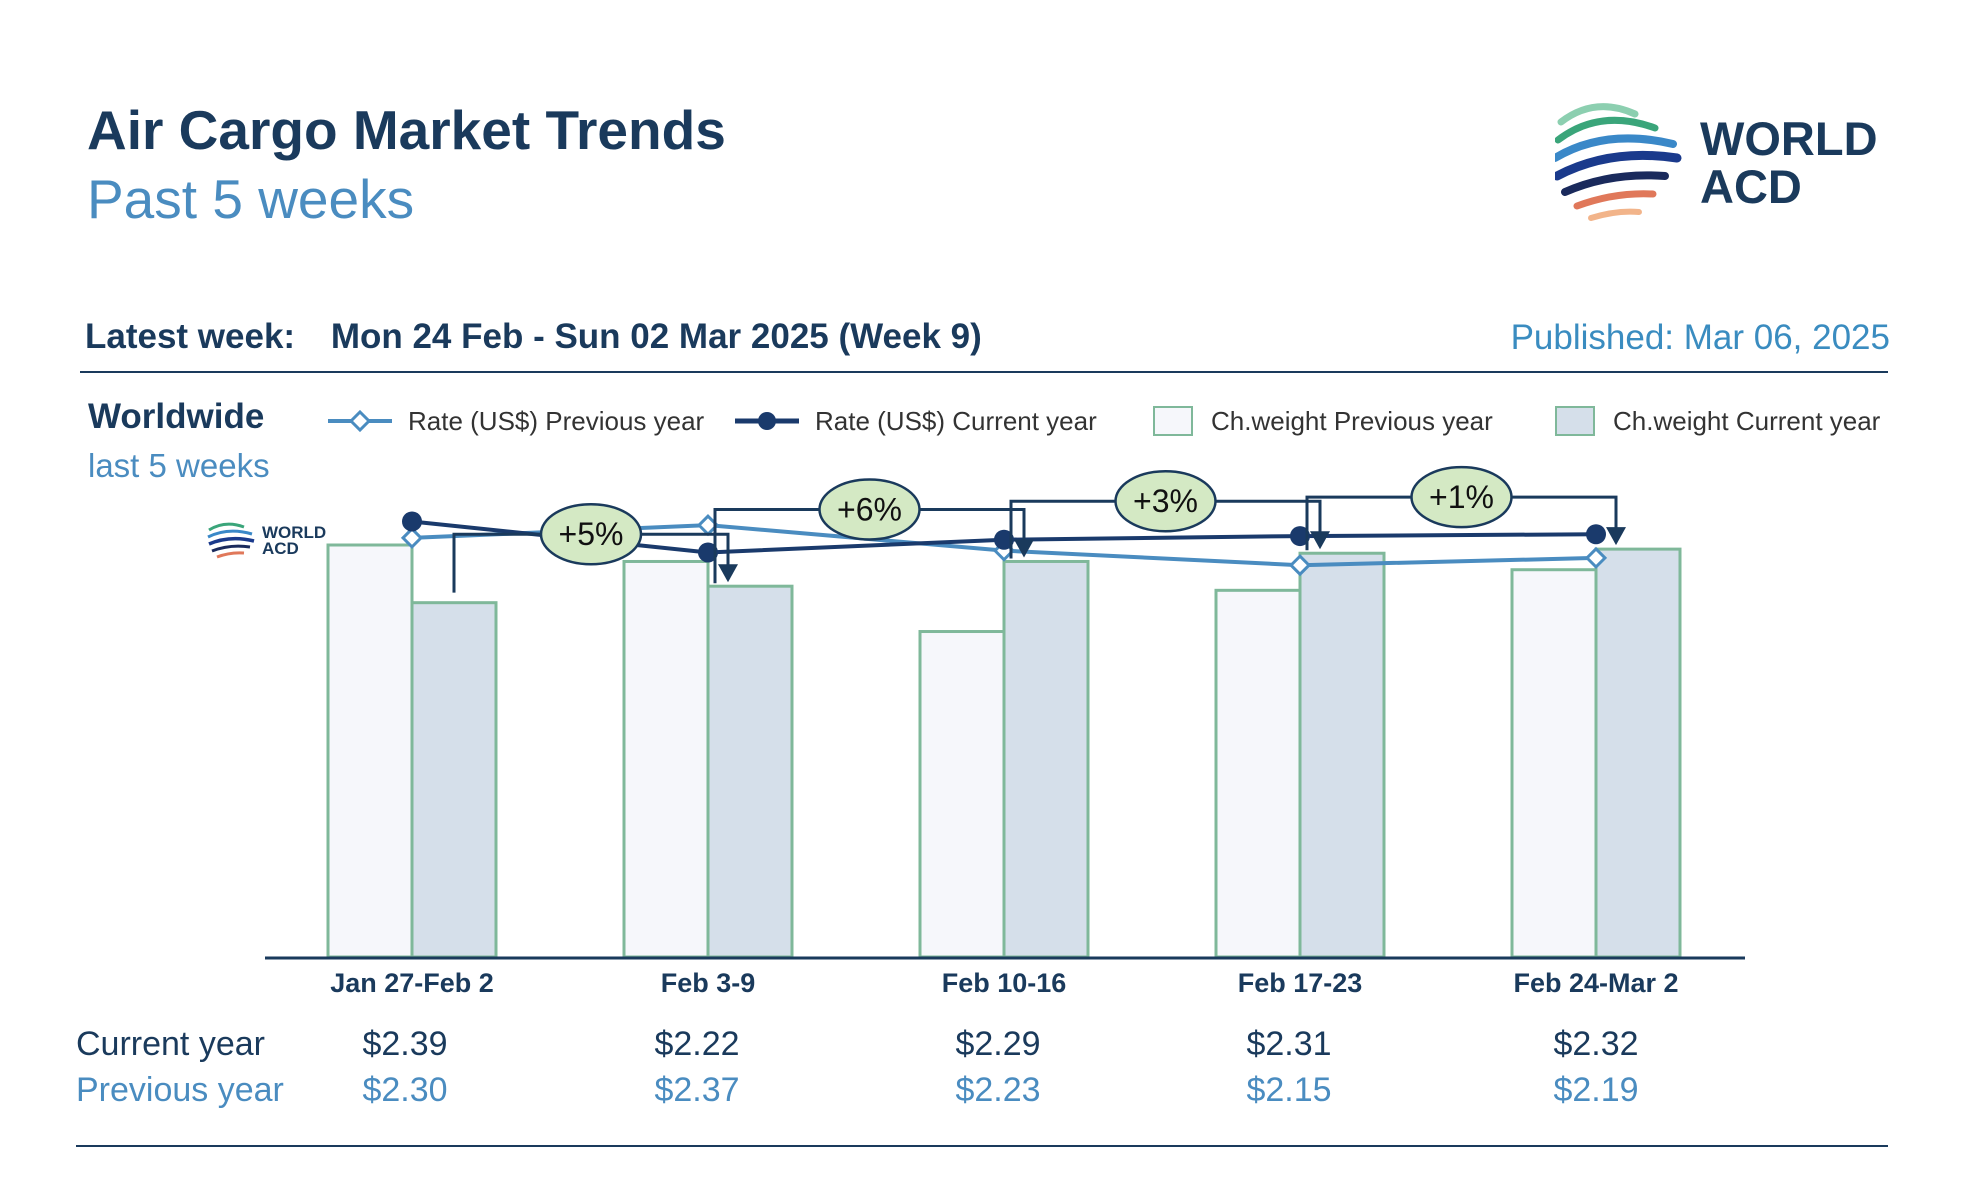 Image resolution: width=1968 pixels, height=1183 pixels. I want to click on page-title: Air Cargo Market Trends, so click(406, 130).